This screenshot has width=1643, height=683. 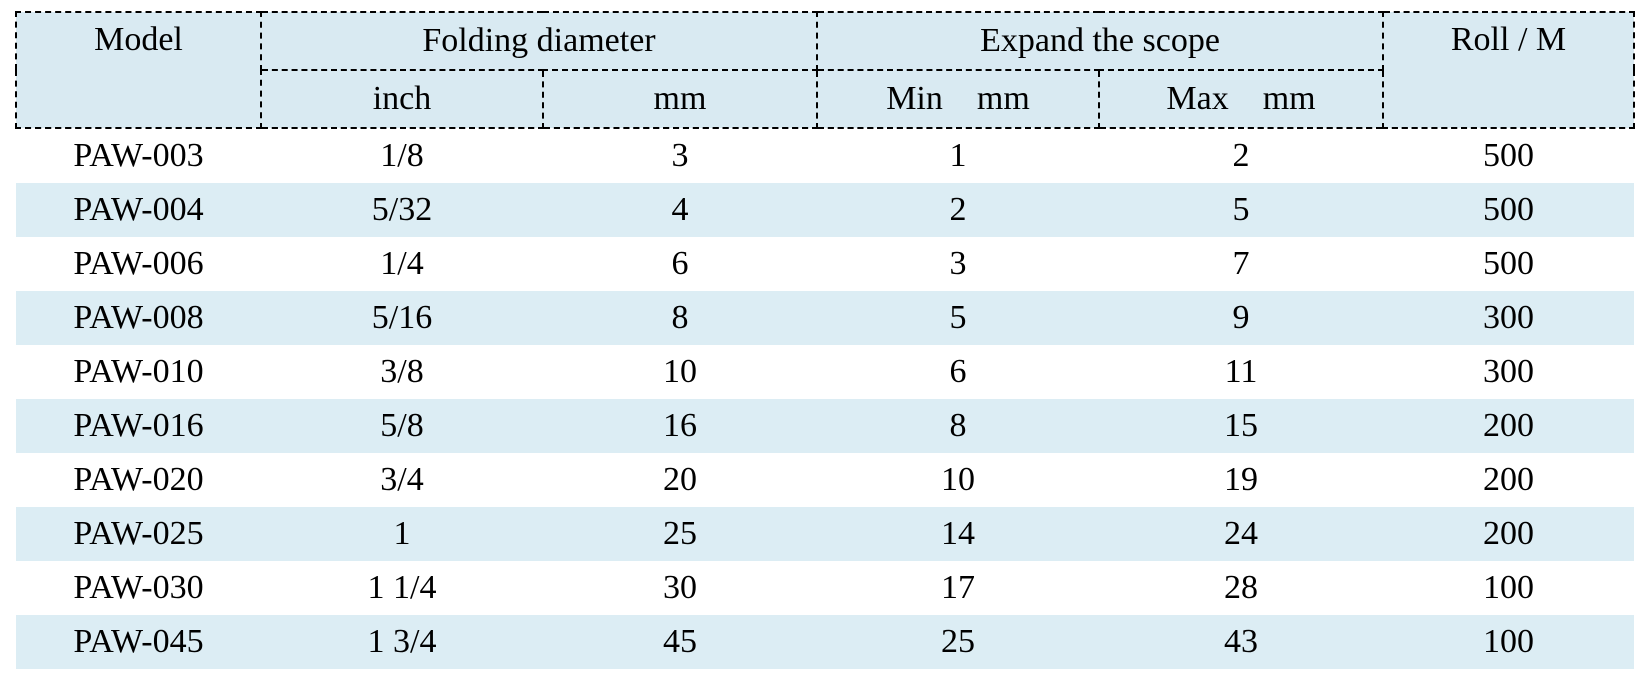 I want to click on cell-folding-inch: 1/4, so click(x=402, y=263).